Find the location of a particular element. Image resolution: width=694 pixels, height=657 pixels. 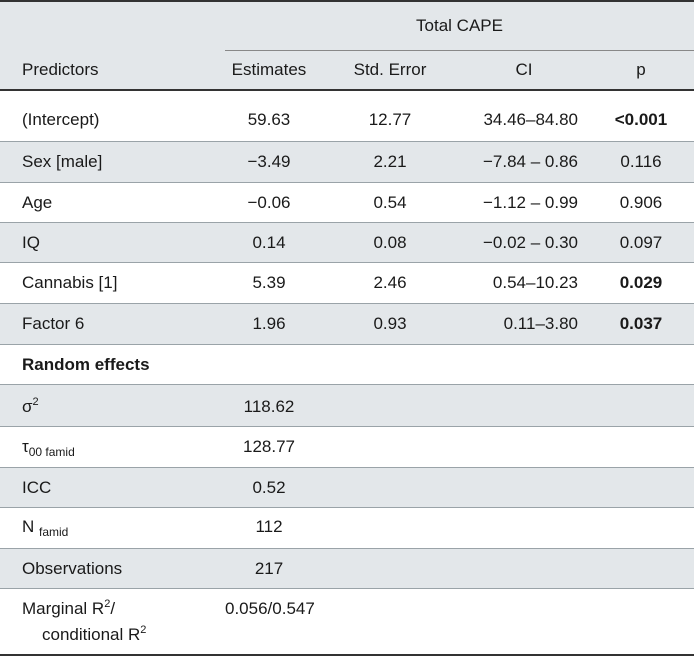

std-error-cell: 0.54 is located at coordinates (390, 202).